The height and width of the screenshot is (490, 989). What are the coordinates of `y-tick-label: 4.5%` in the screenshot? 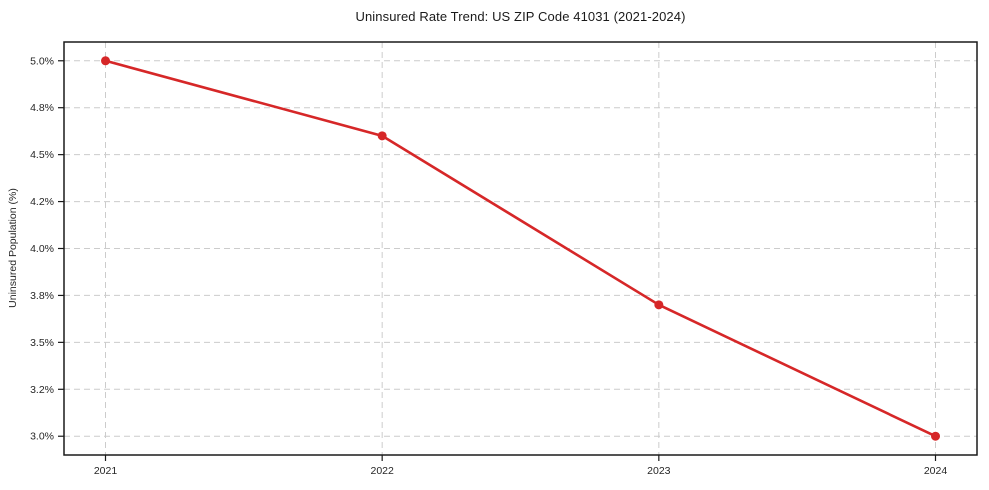 It's located at (42, 155).